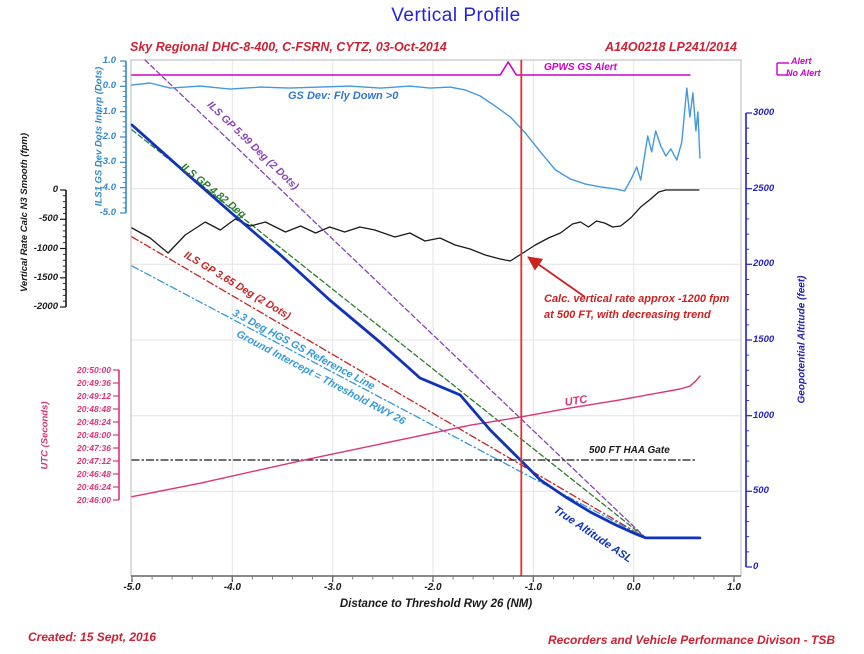  I want to click on series-gpws_gs_alert, so click(411, 68).